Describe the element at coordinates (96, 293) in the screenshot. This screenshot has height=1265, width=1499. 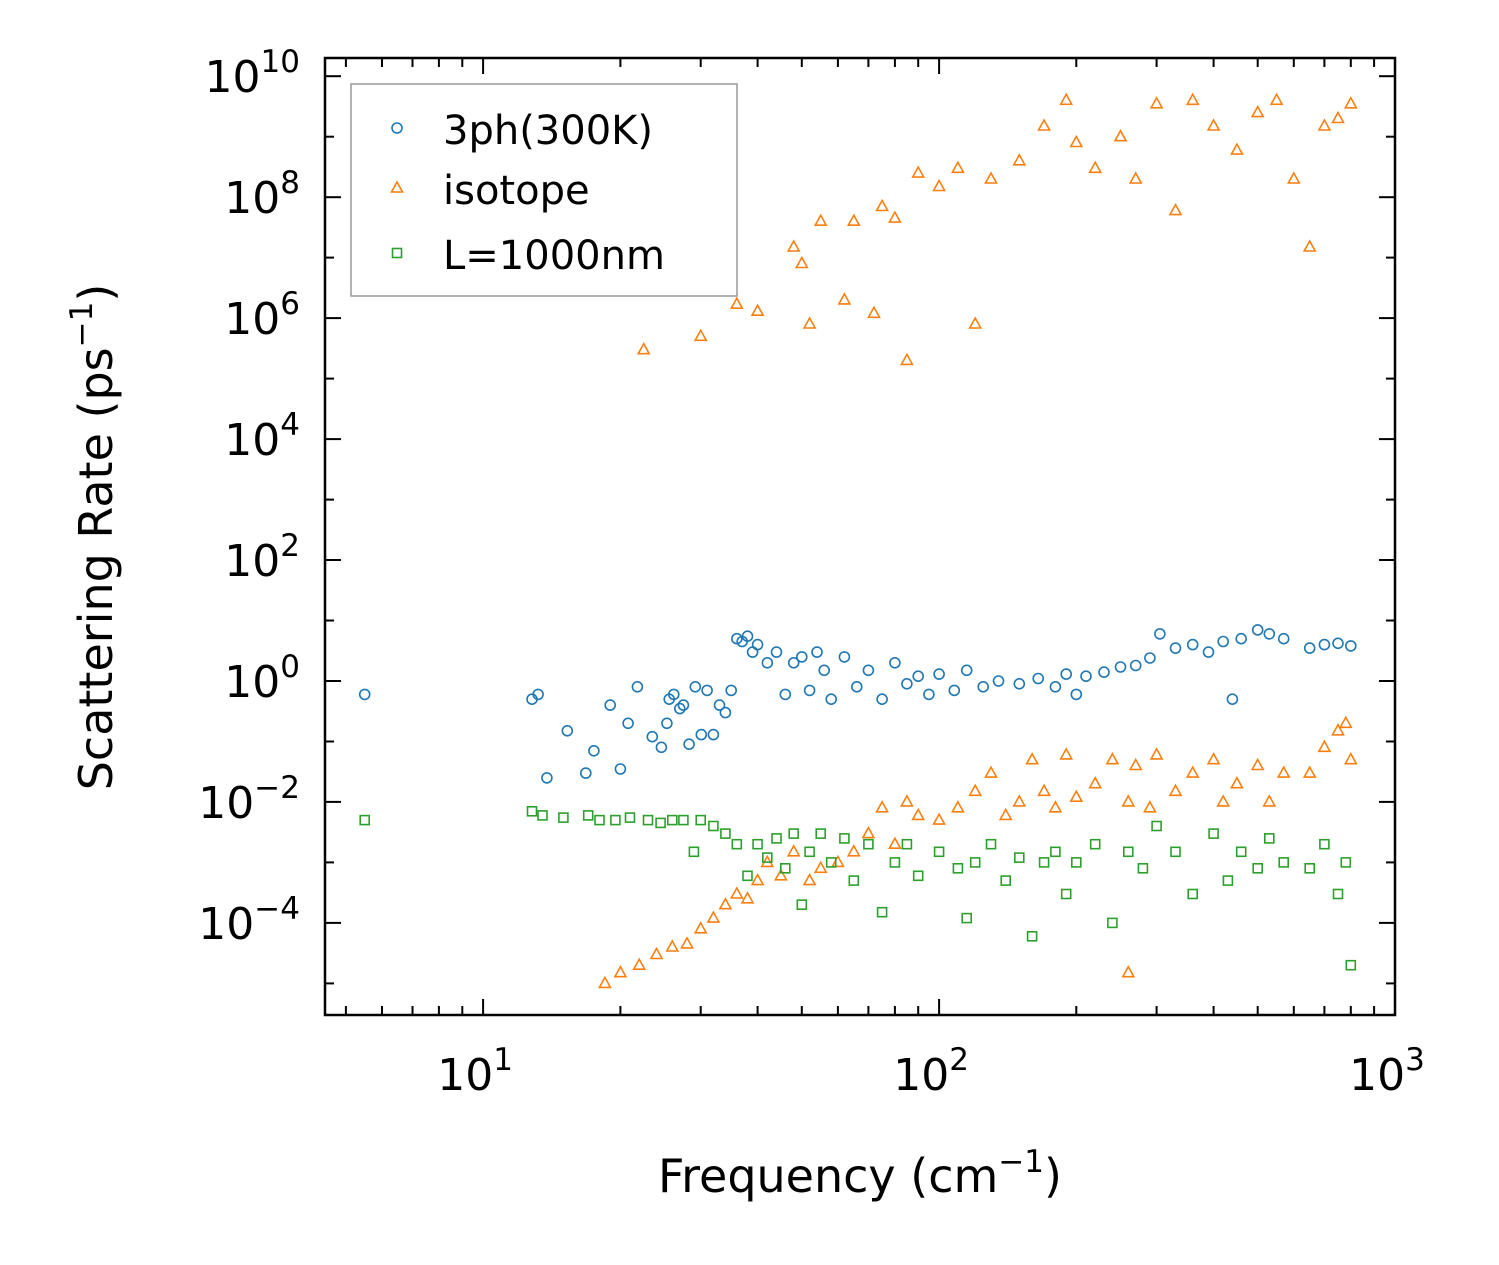
I see `y-axis-title-close: )` at that location.